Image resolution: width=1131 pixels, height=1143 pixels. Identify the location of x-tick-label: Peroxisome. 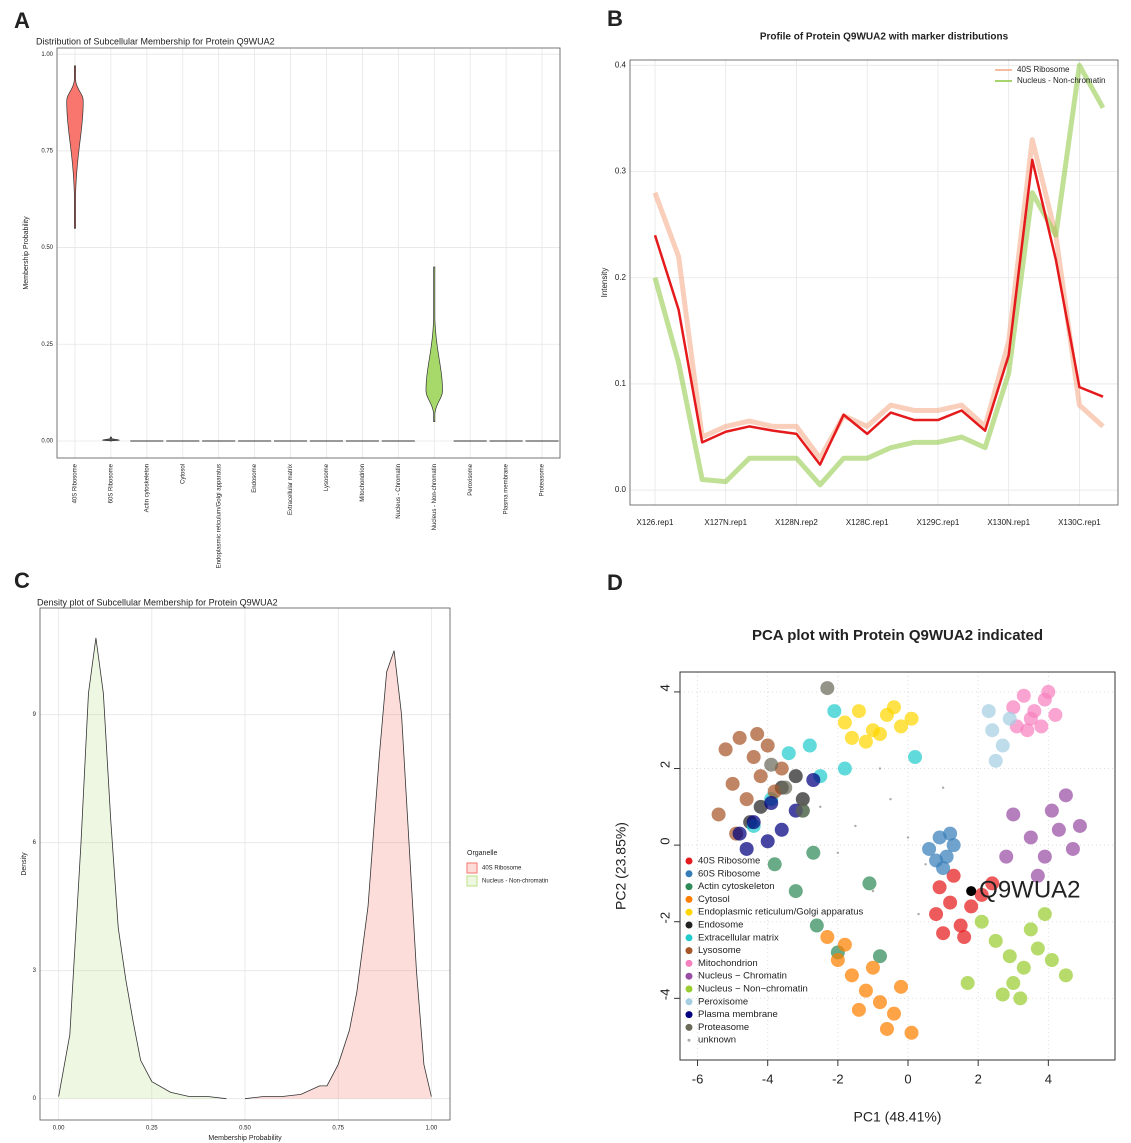
(471, 479).